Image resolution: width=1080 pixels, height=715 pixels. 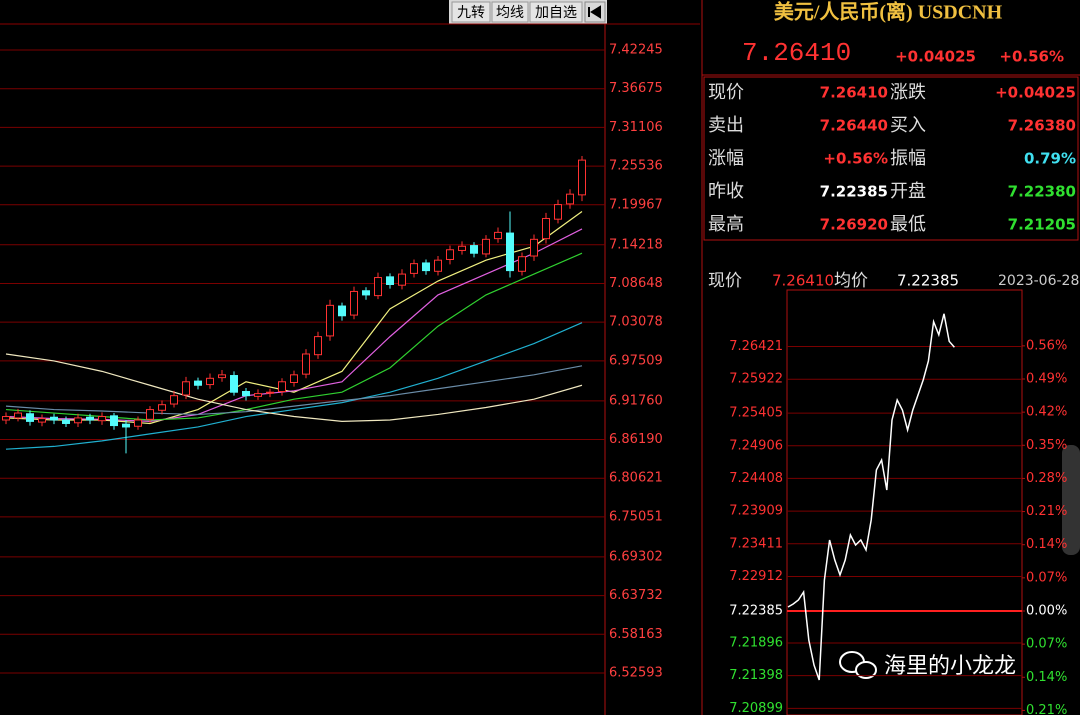 I want to click on quote-label: 涨跌, so click(x=908, y=92).